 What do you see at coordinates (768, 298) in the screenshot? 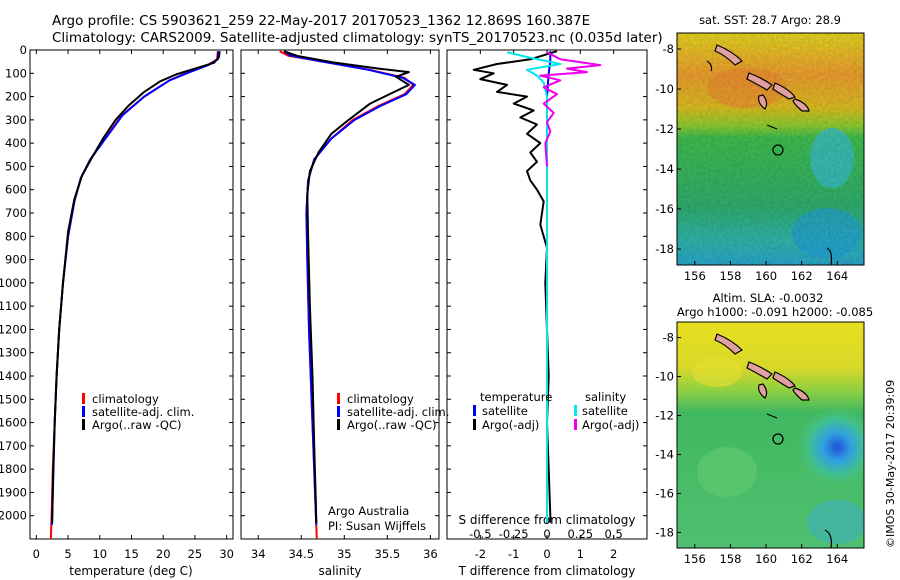
I see `sla-title-line-1: Altim. SLA: -0.0032` at bounding box center [768, 298].